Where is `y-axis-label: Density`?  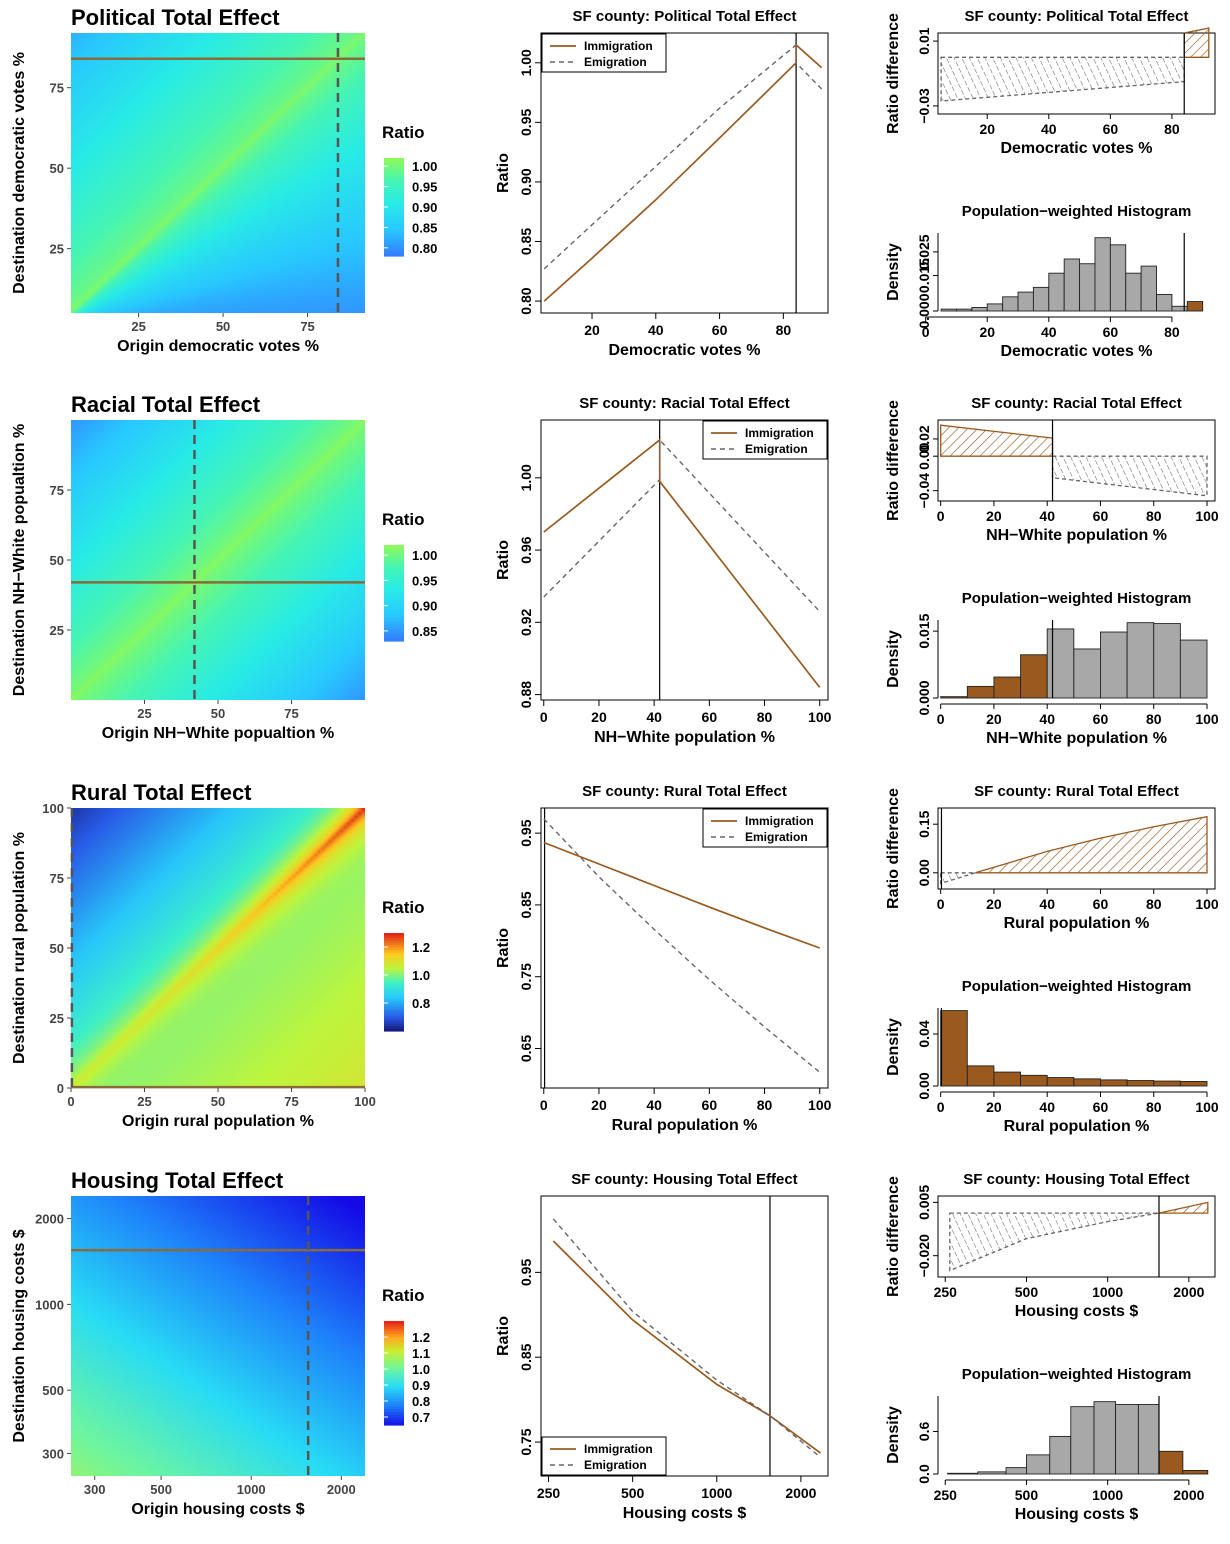 y-axis-label: Density is located at coordinates (893, 659).